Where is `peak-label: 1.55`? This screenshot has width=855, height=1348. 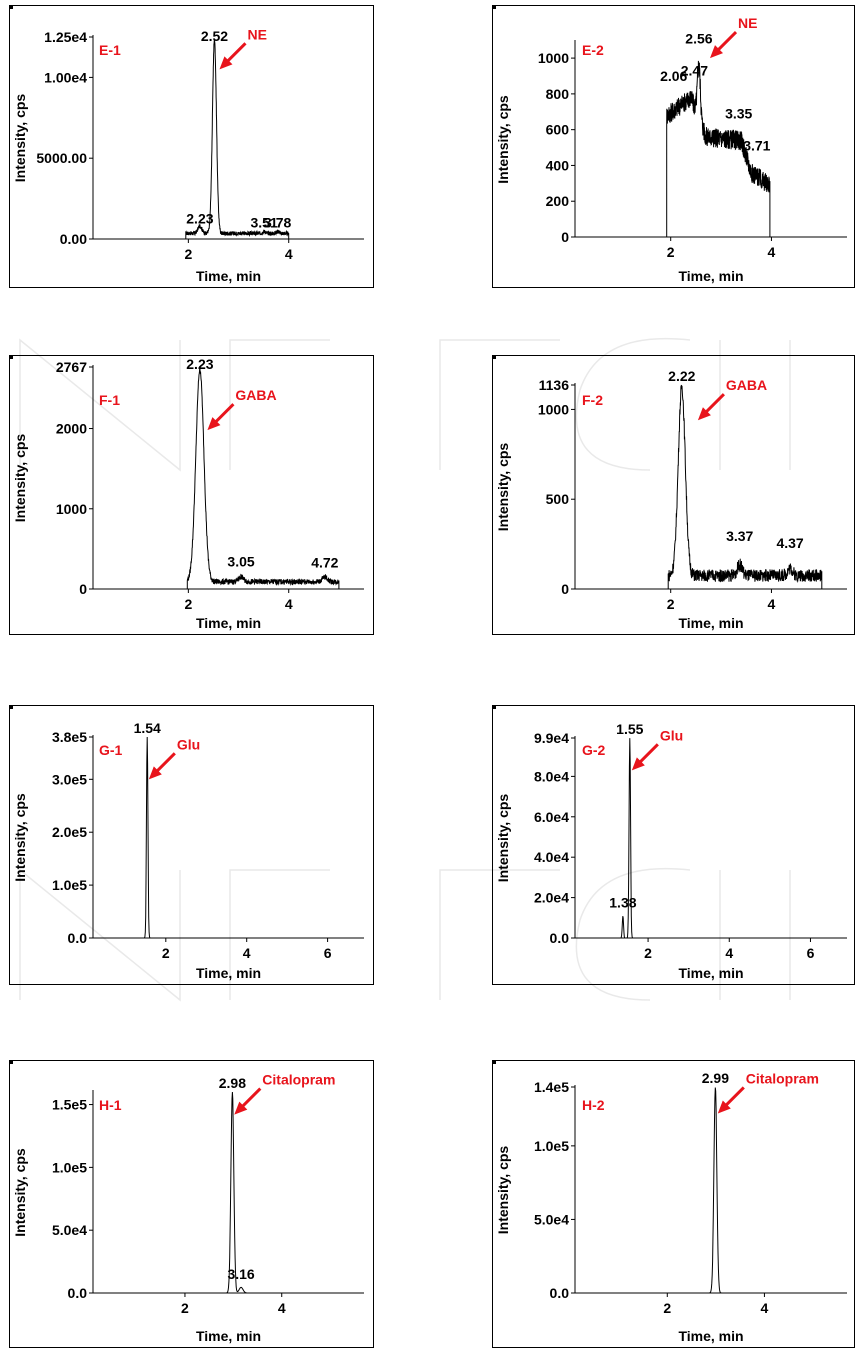 peak-label: 1.55 is located at coordinates (629, 729).